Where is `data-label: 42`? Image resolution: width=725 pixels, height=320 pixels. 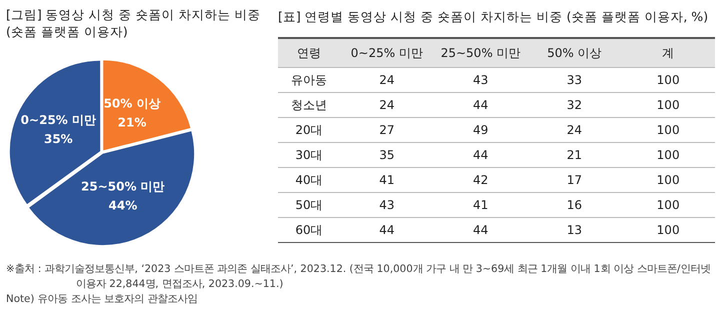
data-label: 42 is located at coordinates (481, 180).